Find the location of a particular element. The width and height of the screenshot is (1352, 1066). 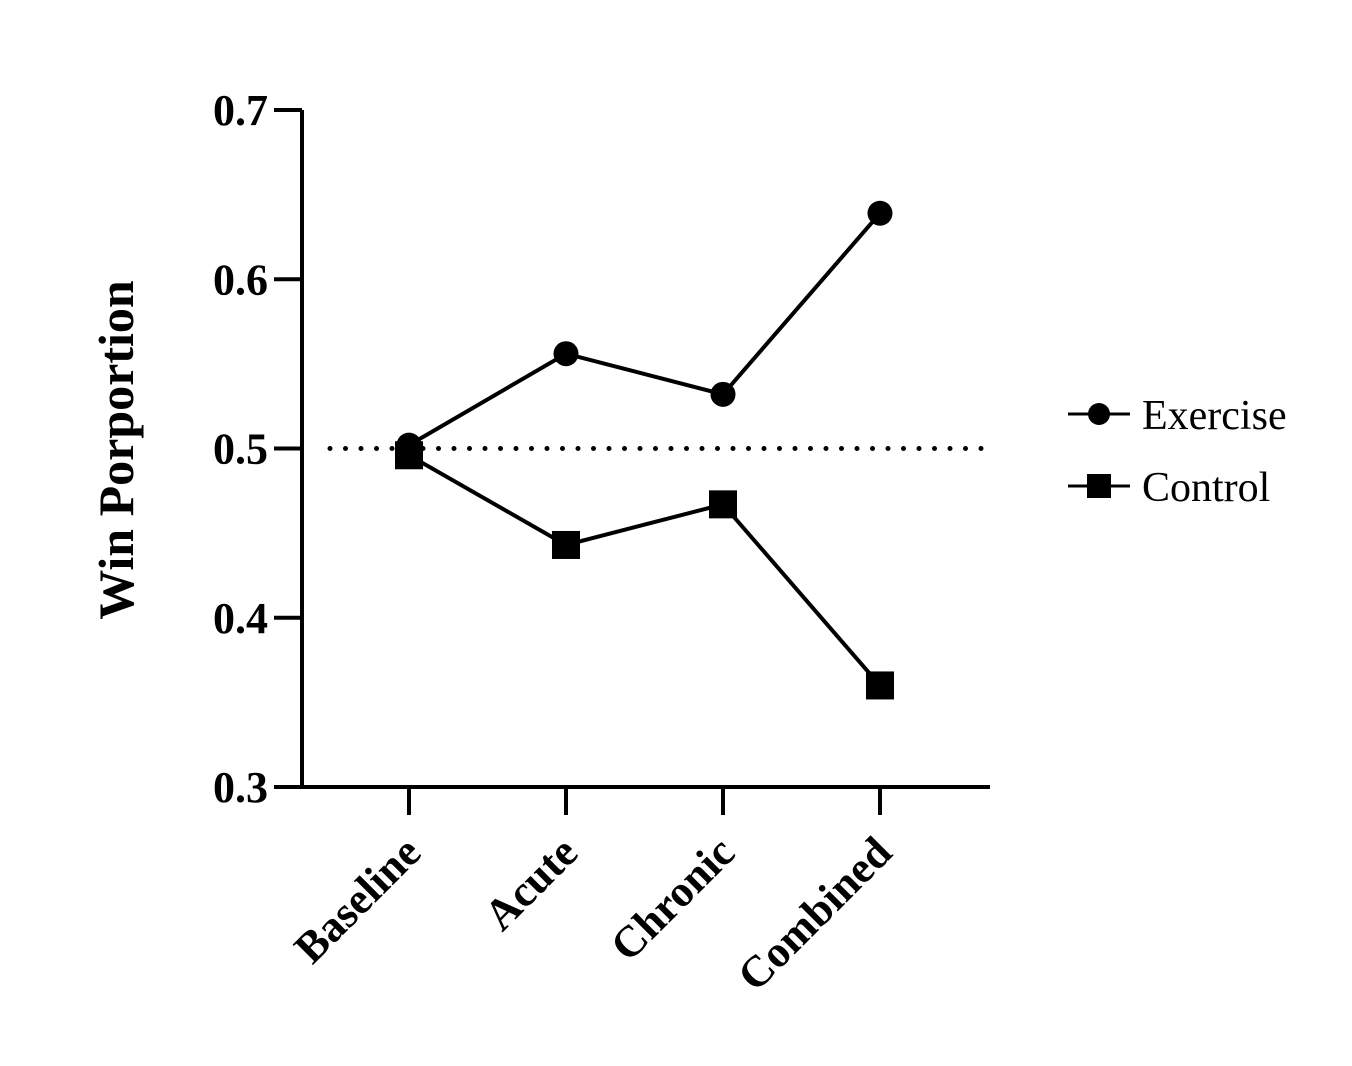

legend-marker-circle is located at coordinates (1099, 414).